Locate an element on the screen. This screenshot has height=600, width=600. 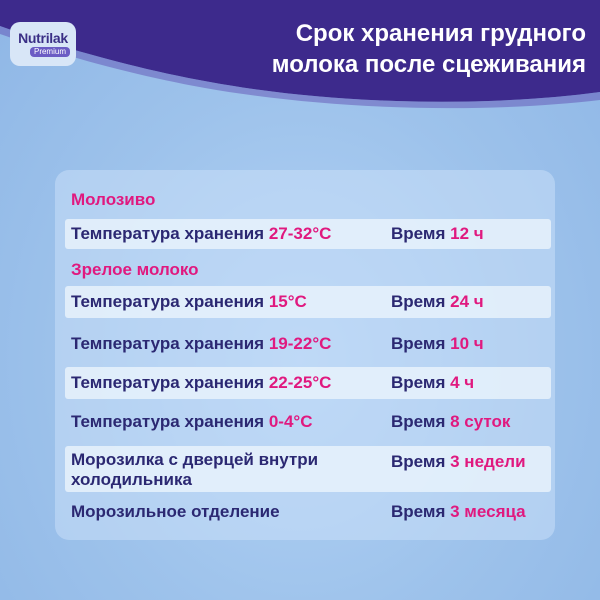
row-temperature: Температура хранения 0-4°C is located at coordinates (192, 422).